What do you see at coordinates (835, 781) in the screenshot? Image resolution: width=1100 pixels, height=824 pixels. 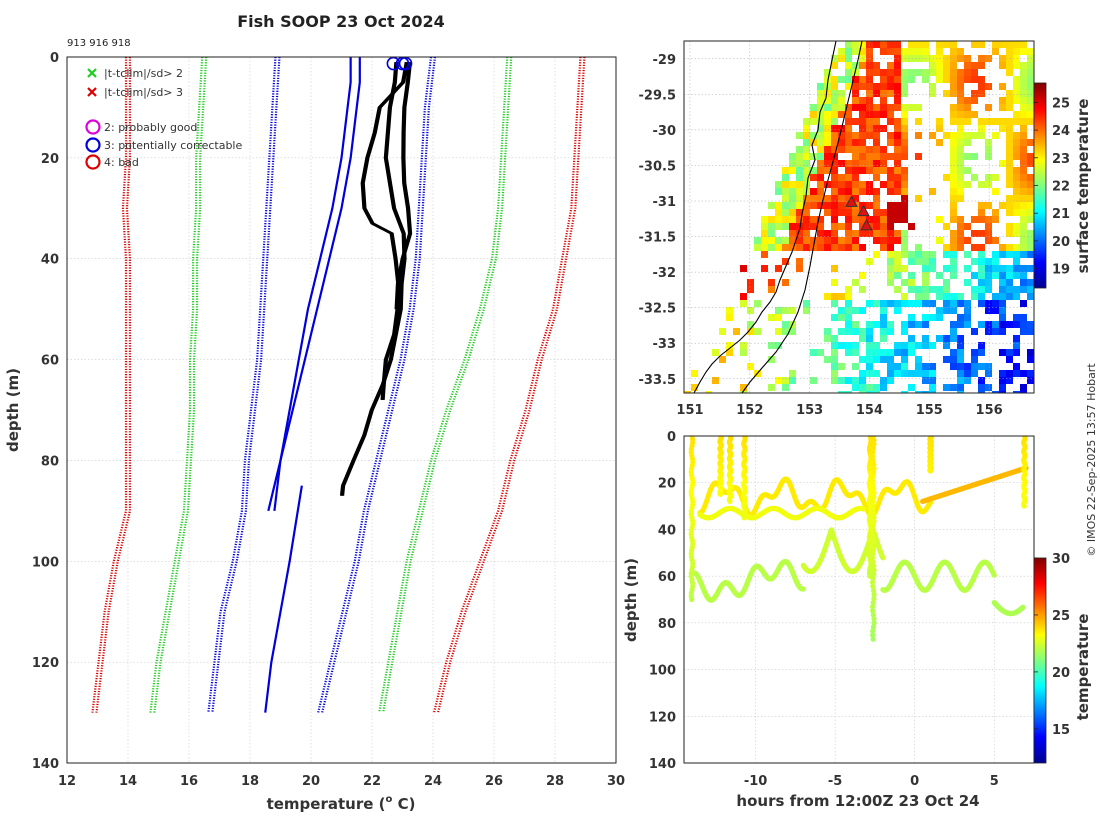 I see `timeseries-x-tick: -5` at bounding box center [835, 781].